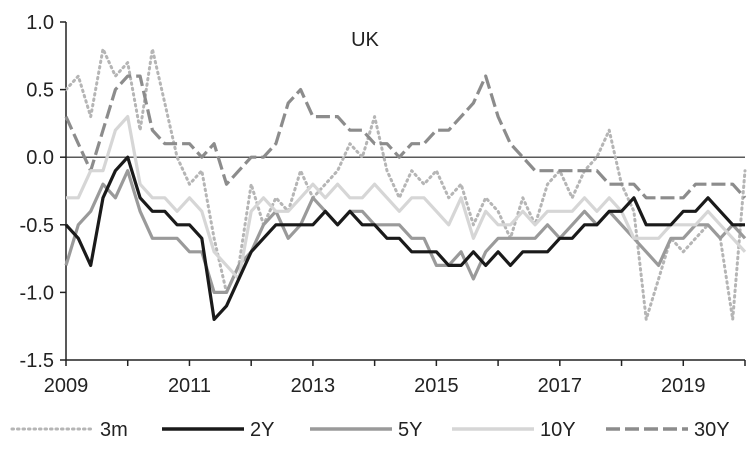 The image size is (753, 450). What do you see at coordinates (560, 386) in the screenshot?
I see `x-tick-label: 2017` at bounding box center [560, 386].